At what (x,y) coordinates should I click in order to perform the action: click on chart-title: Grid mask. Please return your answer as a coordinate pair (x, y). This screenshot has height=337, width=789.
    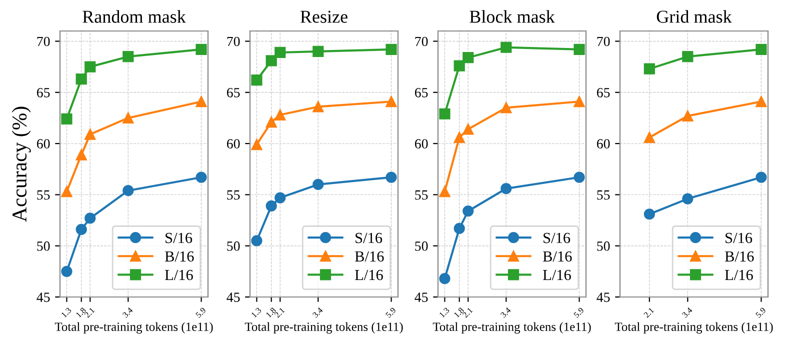
    Looking at the image, I should click on (694, 16).